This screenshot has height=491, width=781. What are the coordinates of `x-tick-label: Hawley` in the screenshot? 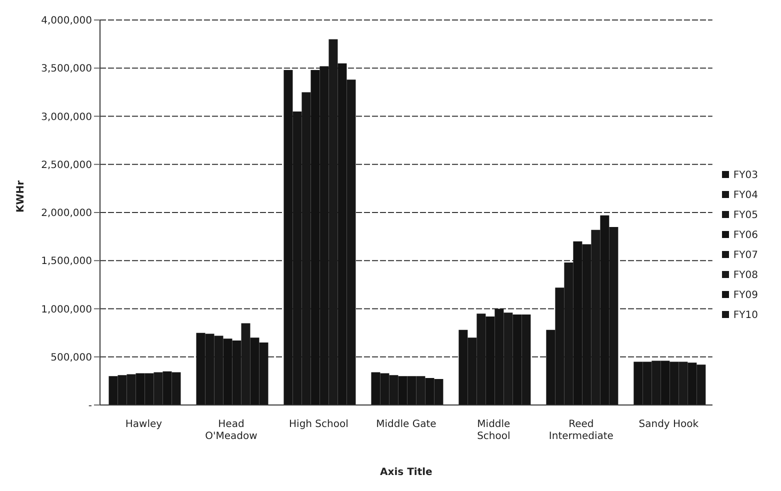 It's located at (143, 424).